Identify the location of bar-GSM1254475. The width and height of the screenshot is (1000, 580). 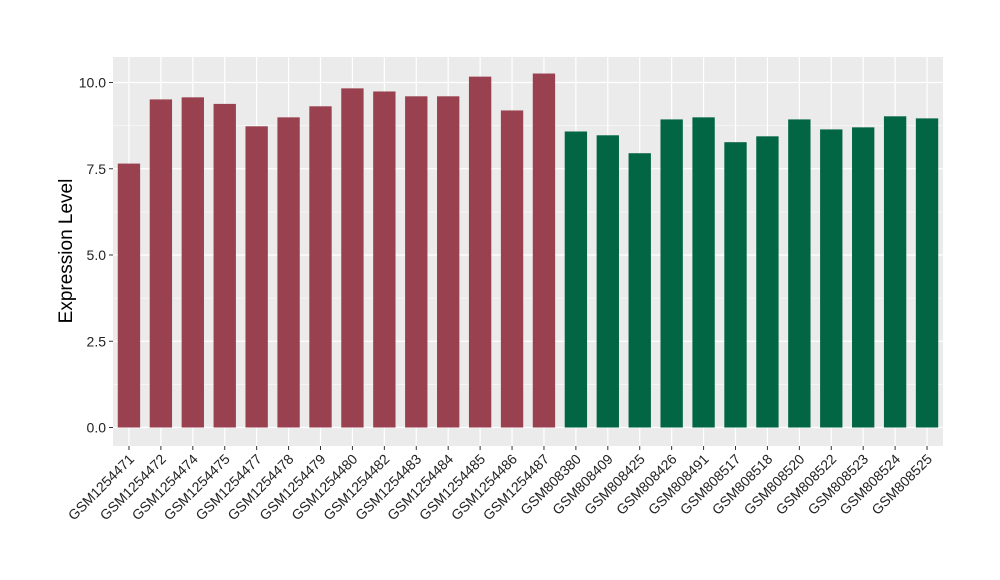
(224, 265).